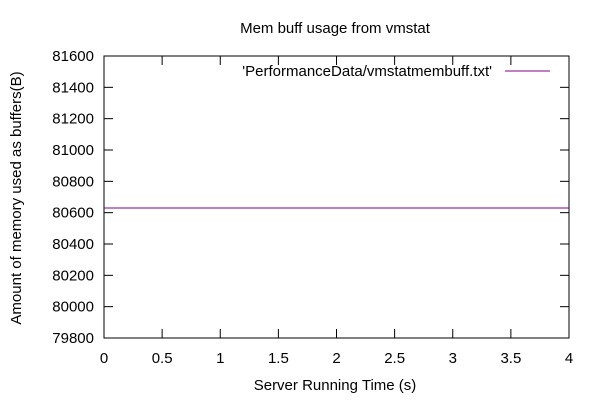 The width and height of the screenshot is (600, 400). I want to click on y-tick-label: 80800, so click(73, 181).